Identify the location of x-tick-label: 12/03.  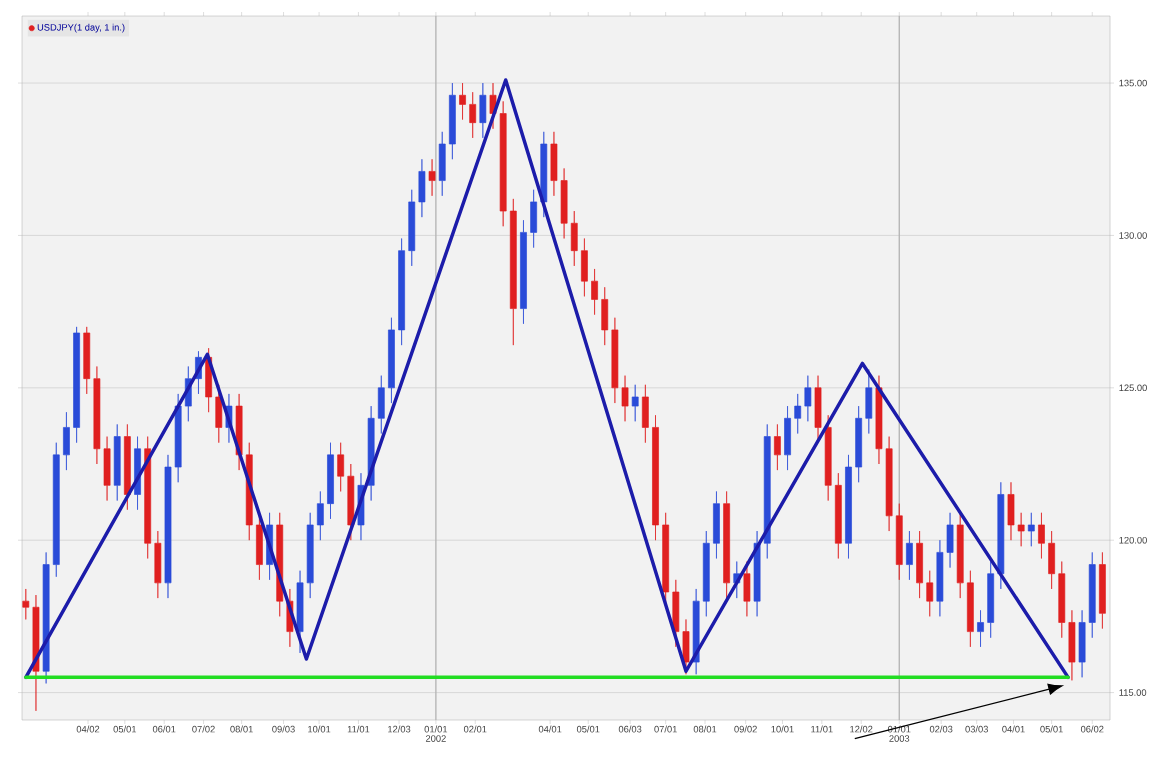
(399, 729).